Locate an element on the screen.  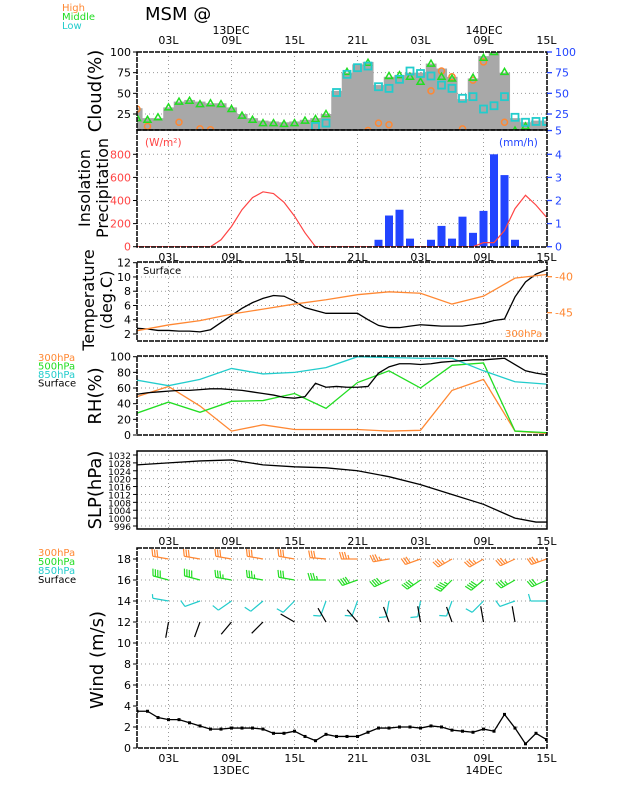
cloud-plot-area is located at coordinates (342, 91).